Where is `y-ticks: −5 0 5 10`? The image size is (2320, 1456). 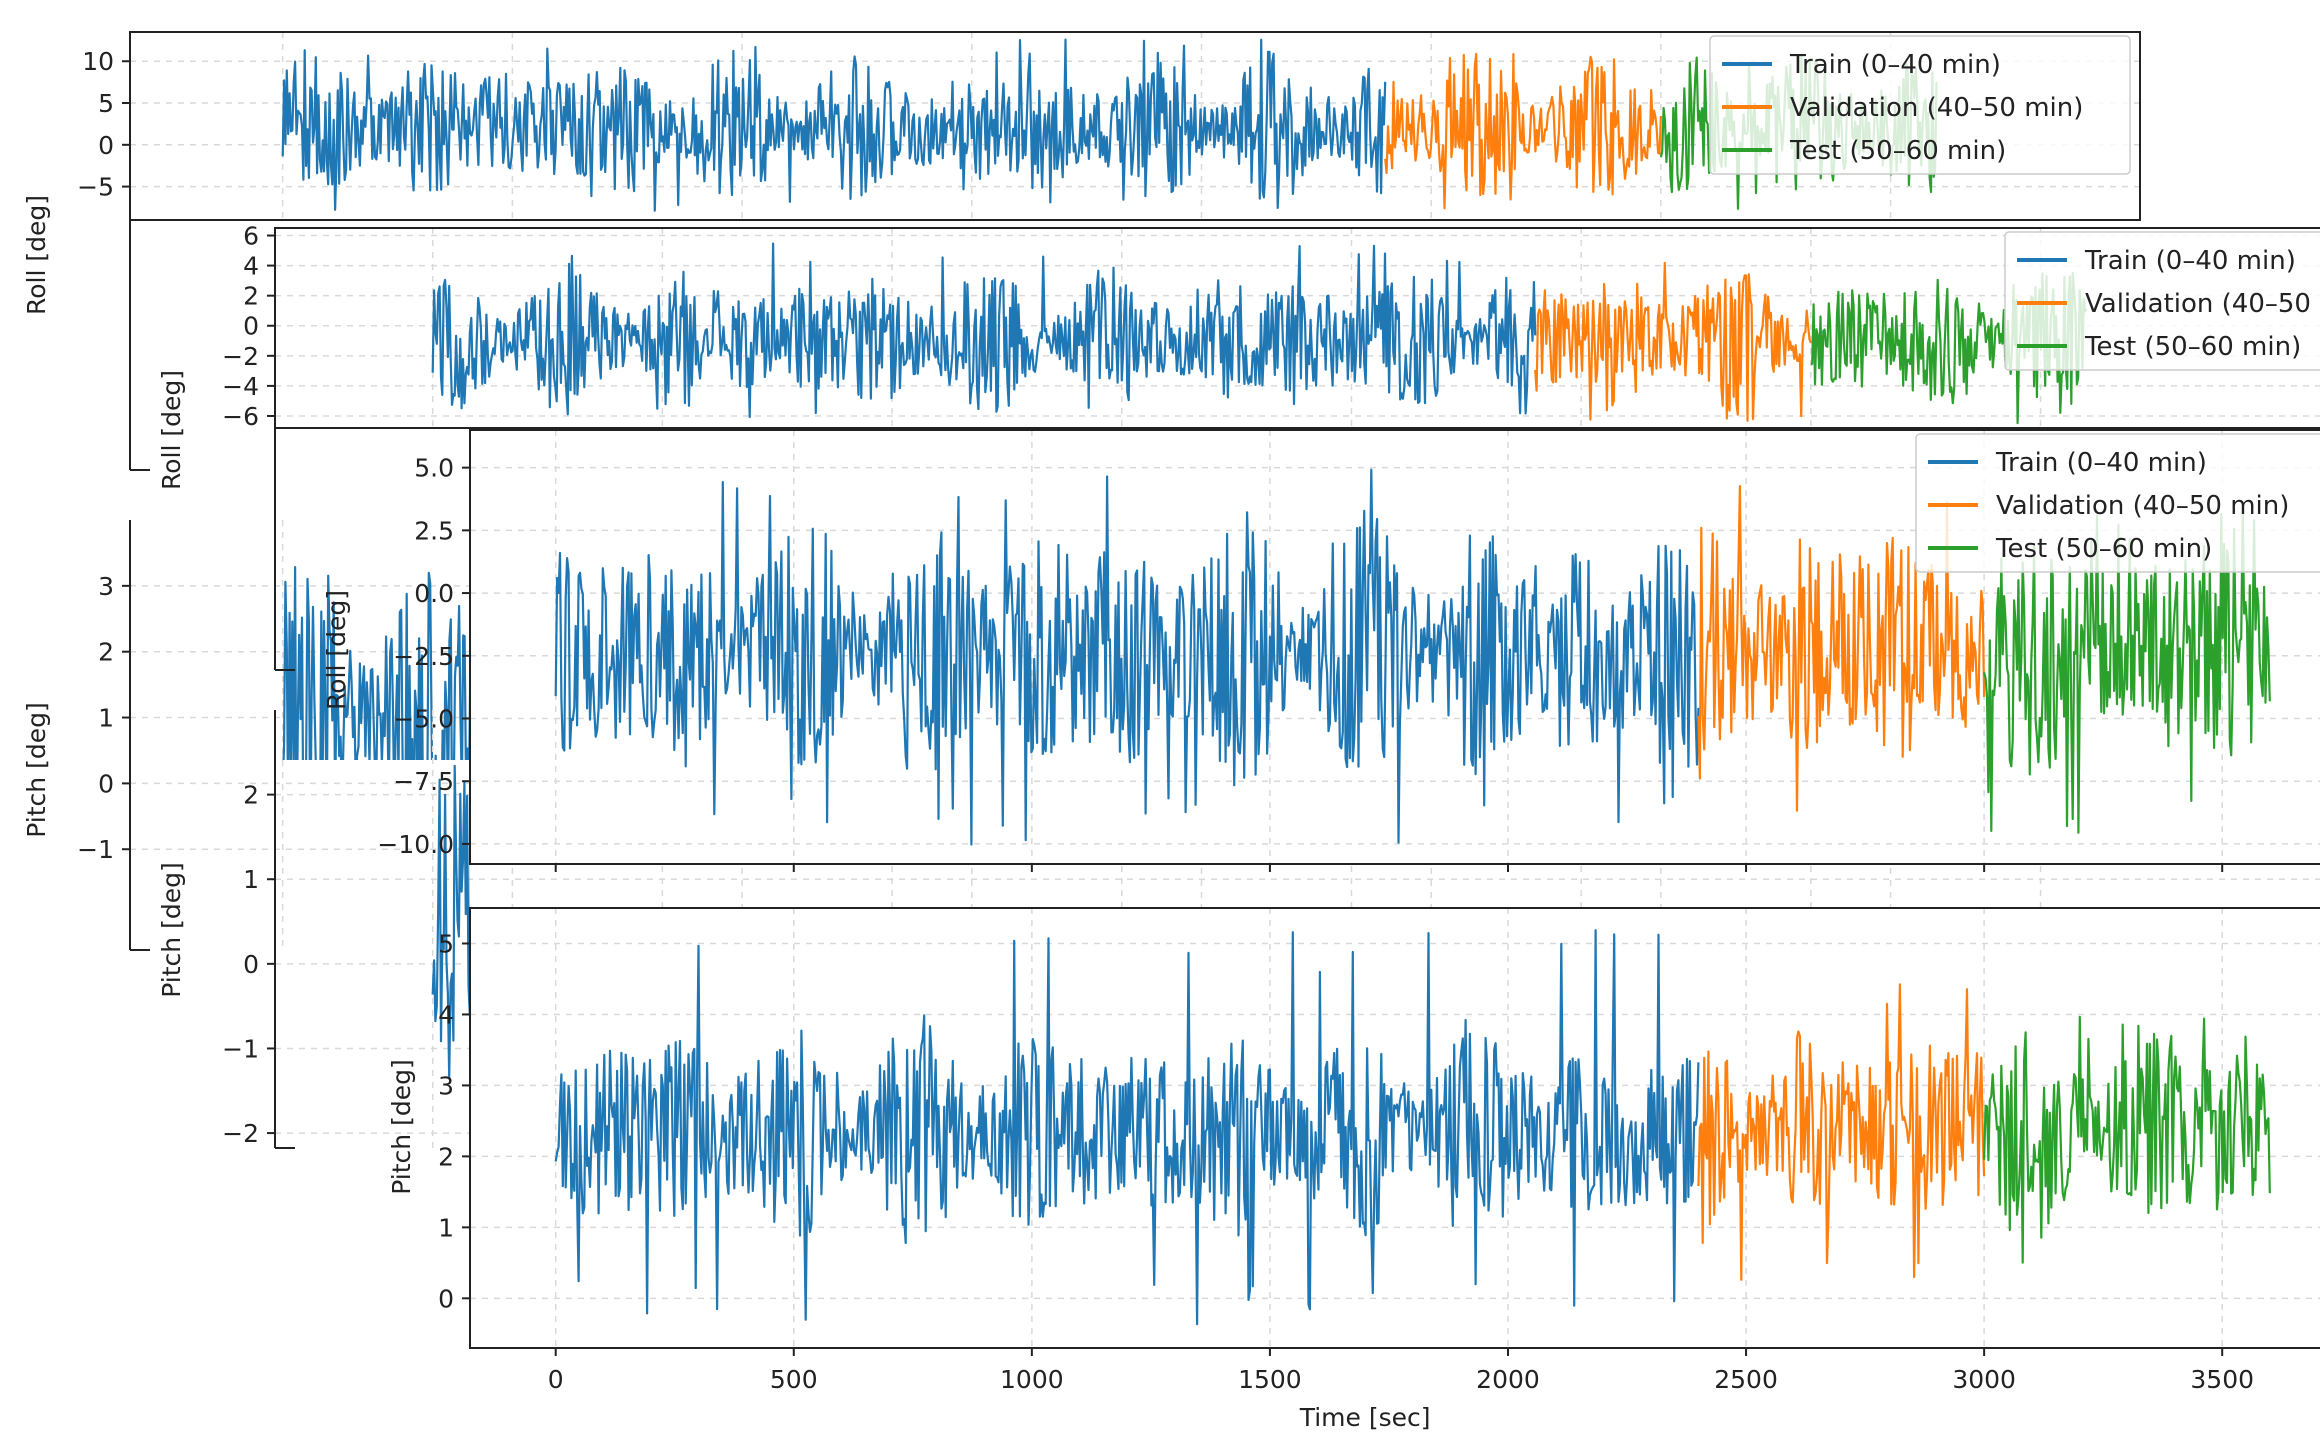
y-ticks: −5 0 5 10 is located at coordinates (103, 124).